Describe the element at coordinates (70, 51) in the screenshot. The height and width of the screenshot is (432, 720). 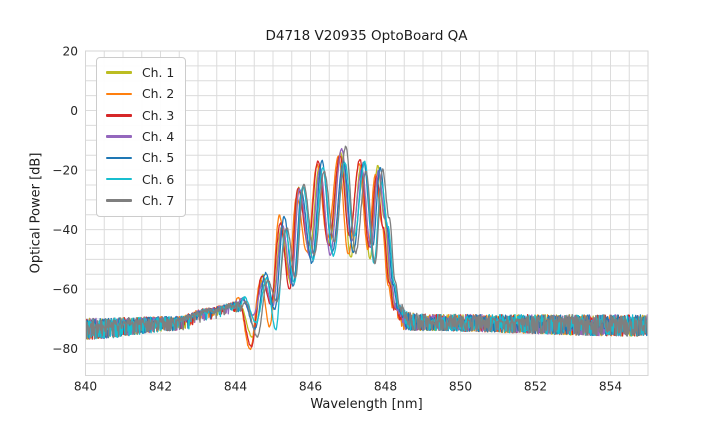
I see `y-tick-label: 20` at that location.